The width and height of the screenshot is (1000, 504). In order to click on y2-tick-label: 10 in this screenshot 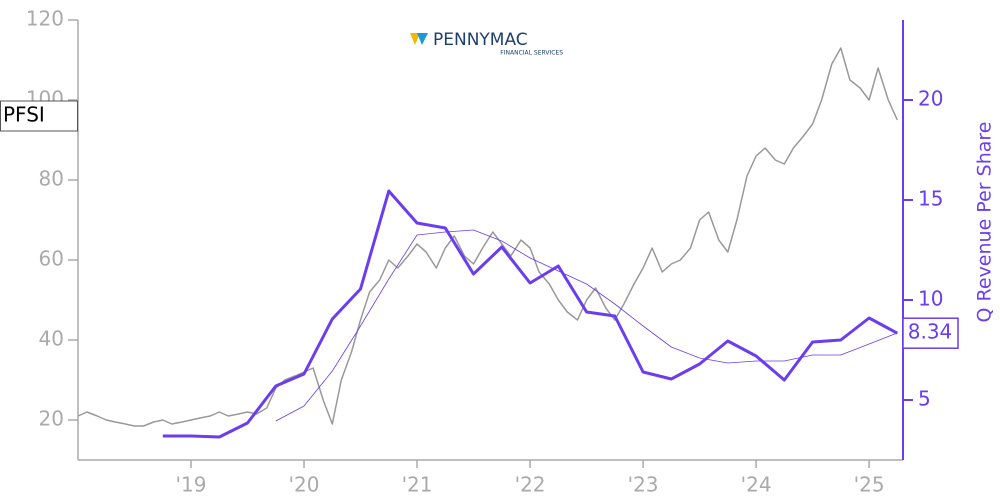, I will do `click(930, 299)`.